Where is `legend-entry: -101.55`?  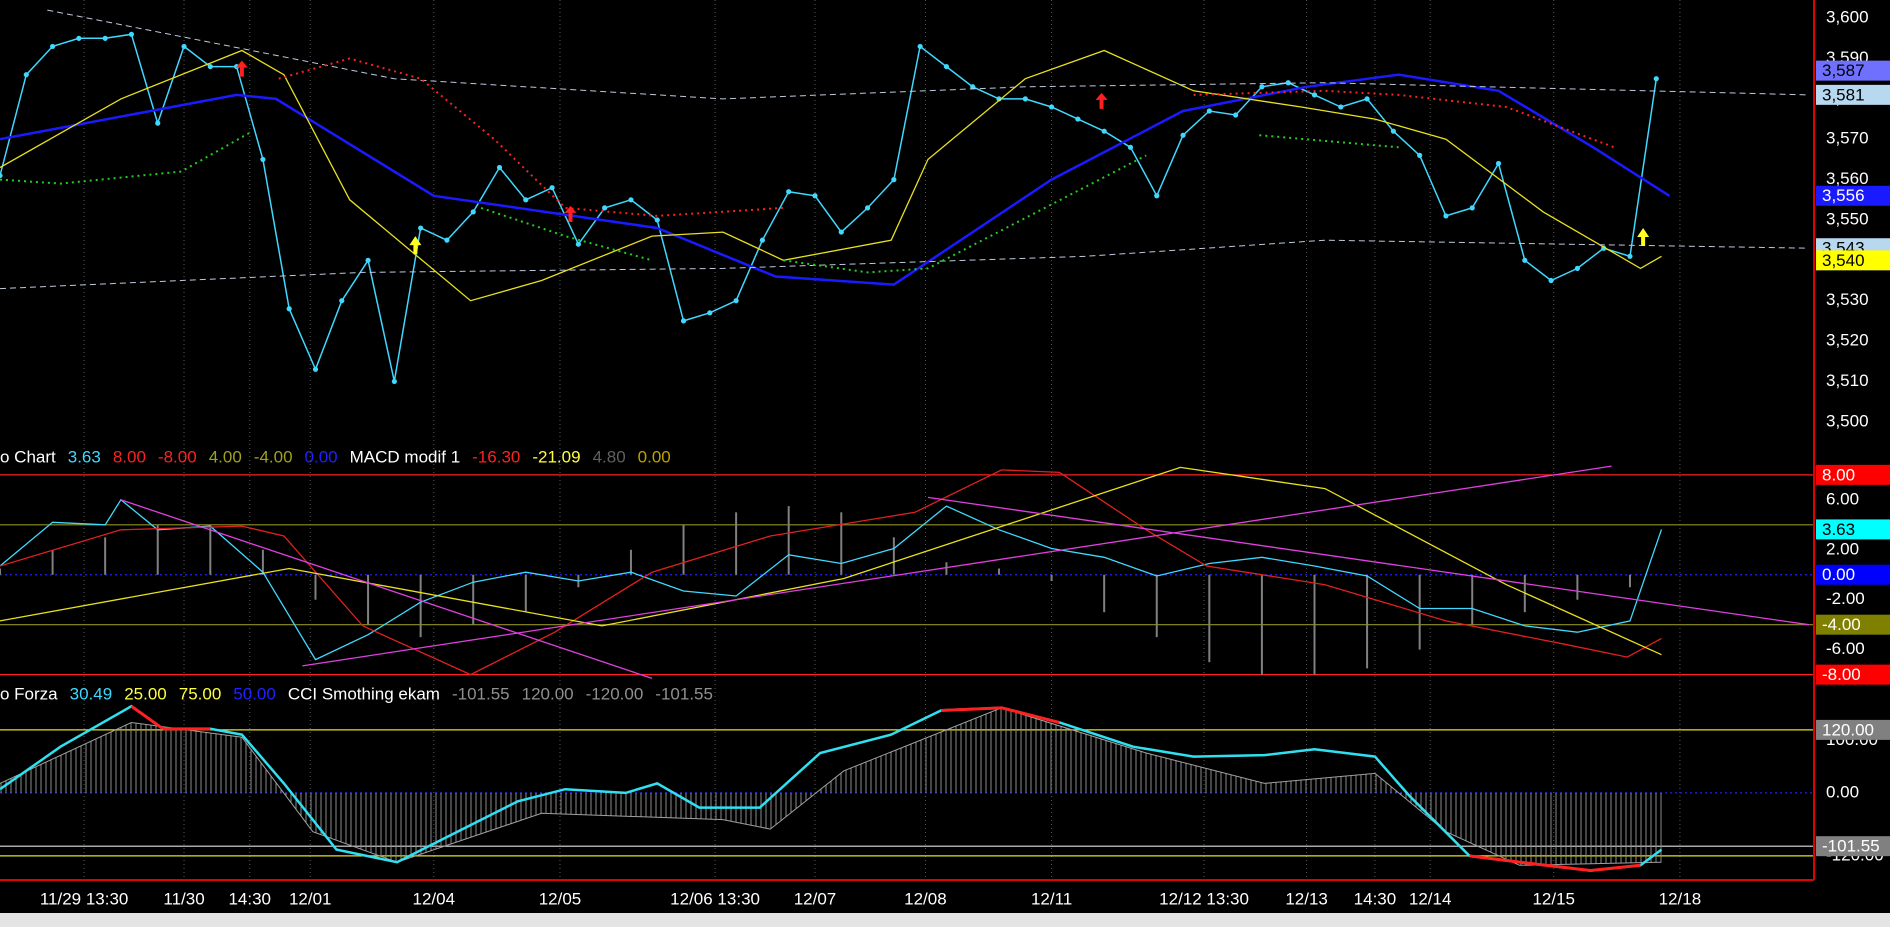
legend-entry: -101.55 is located at coordinates (684, 693).